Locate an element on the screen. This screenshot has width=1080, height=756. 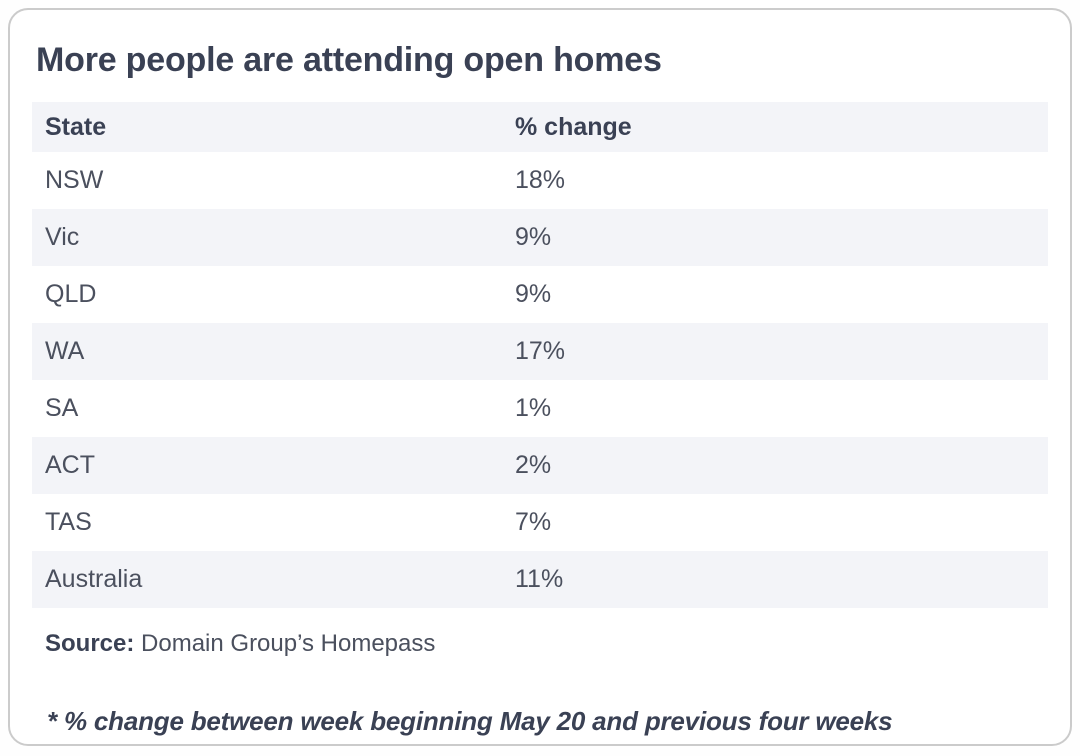
table-row-qld: QLD 9% is located at coordinates (540, 294).